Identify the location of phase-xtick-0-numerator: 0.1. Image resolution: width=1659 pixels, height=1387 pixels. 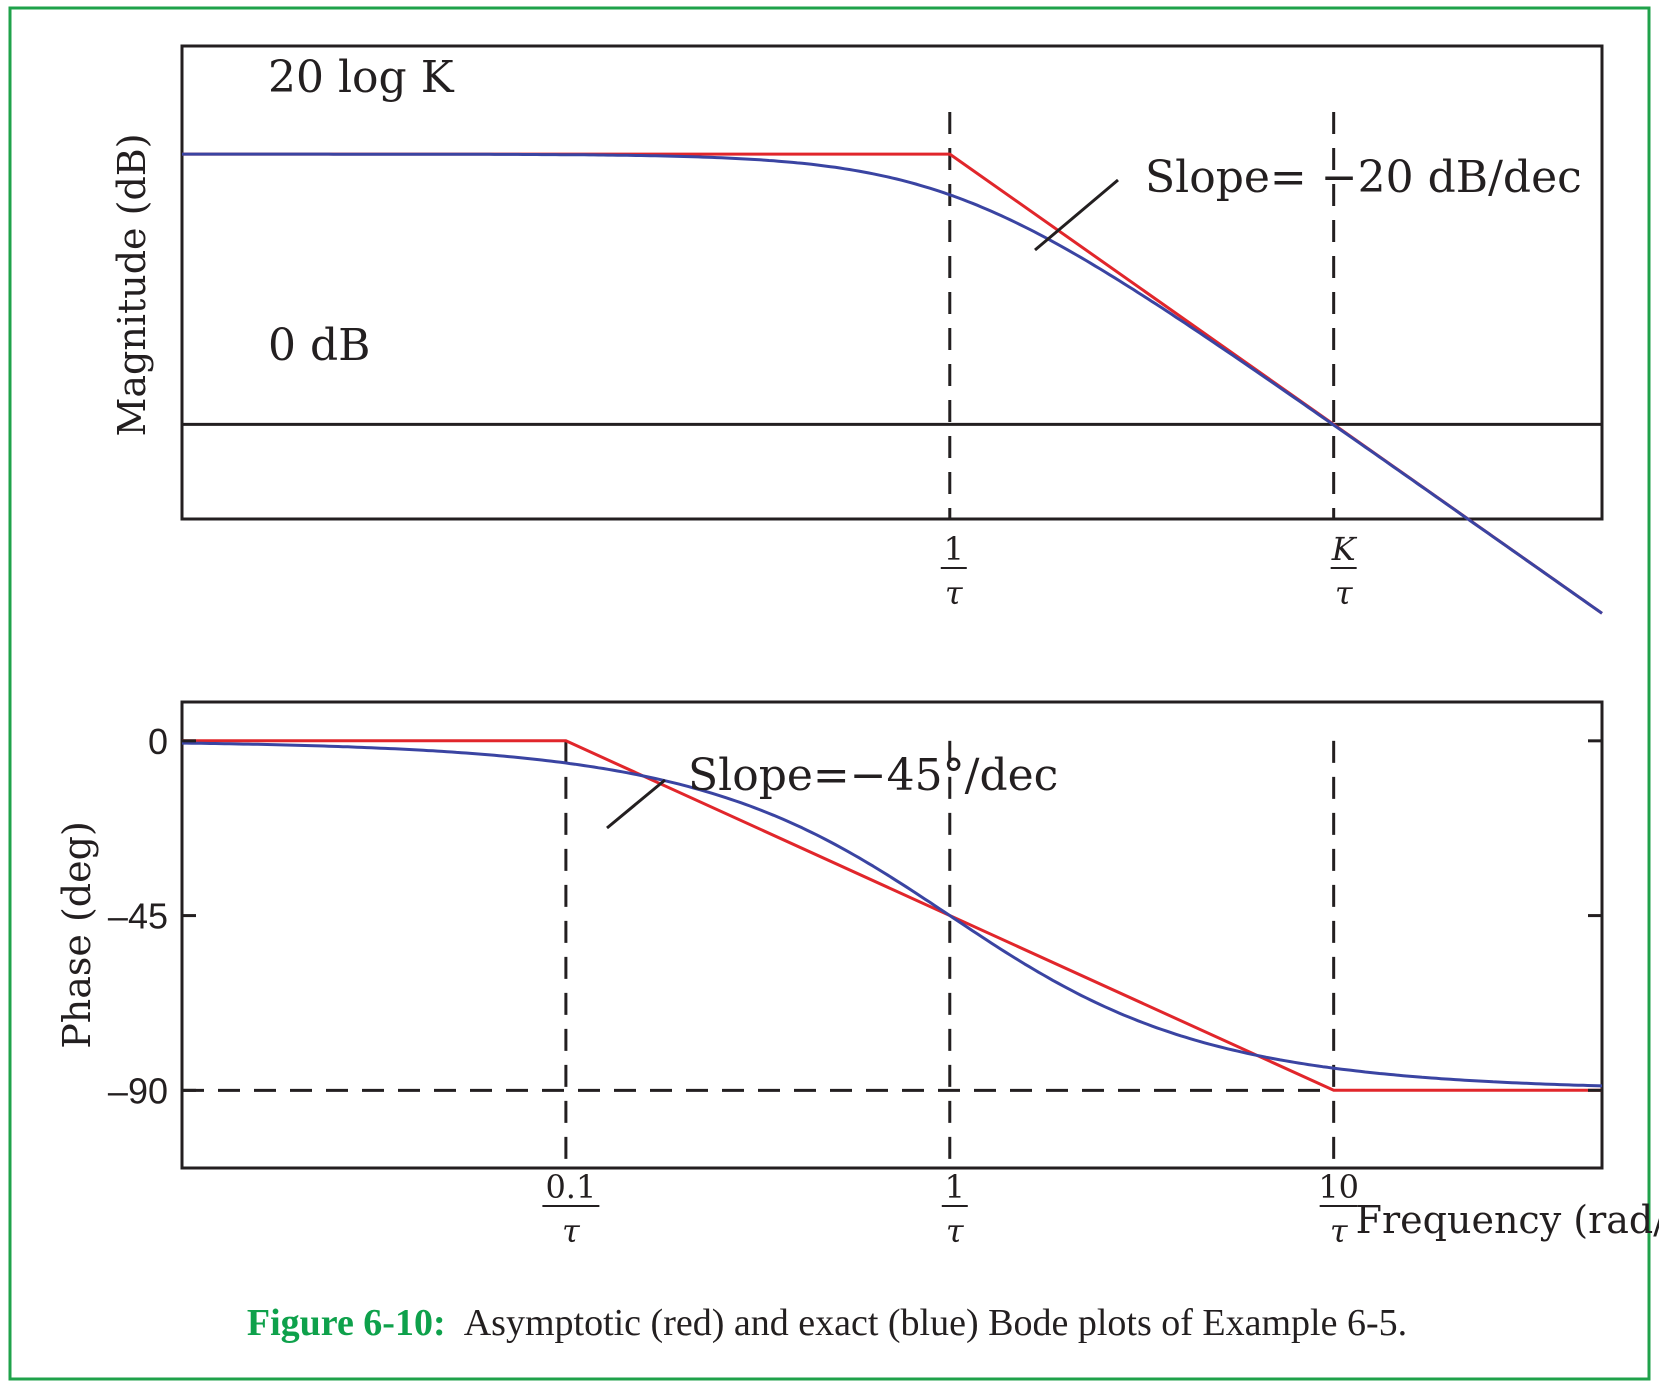
(570, 1187).